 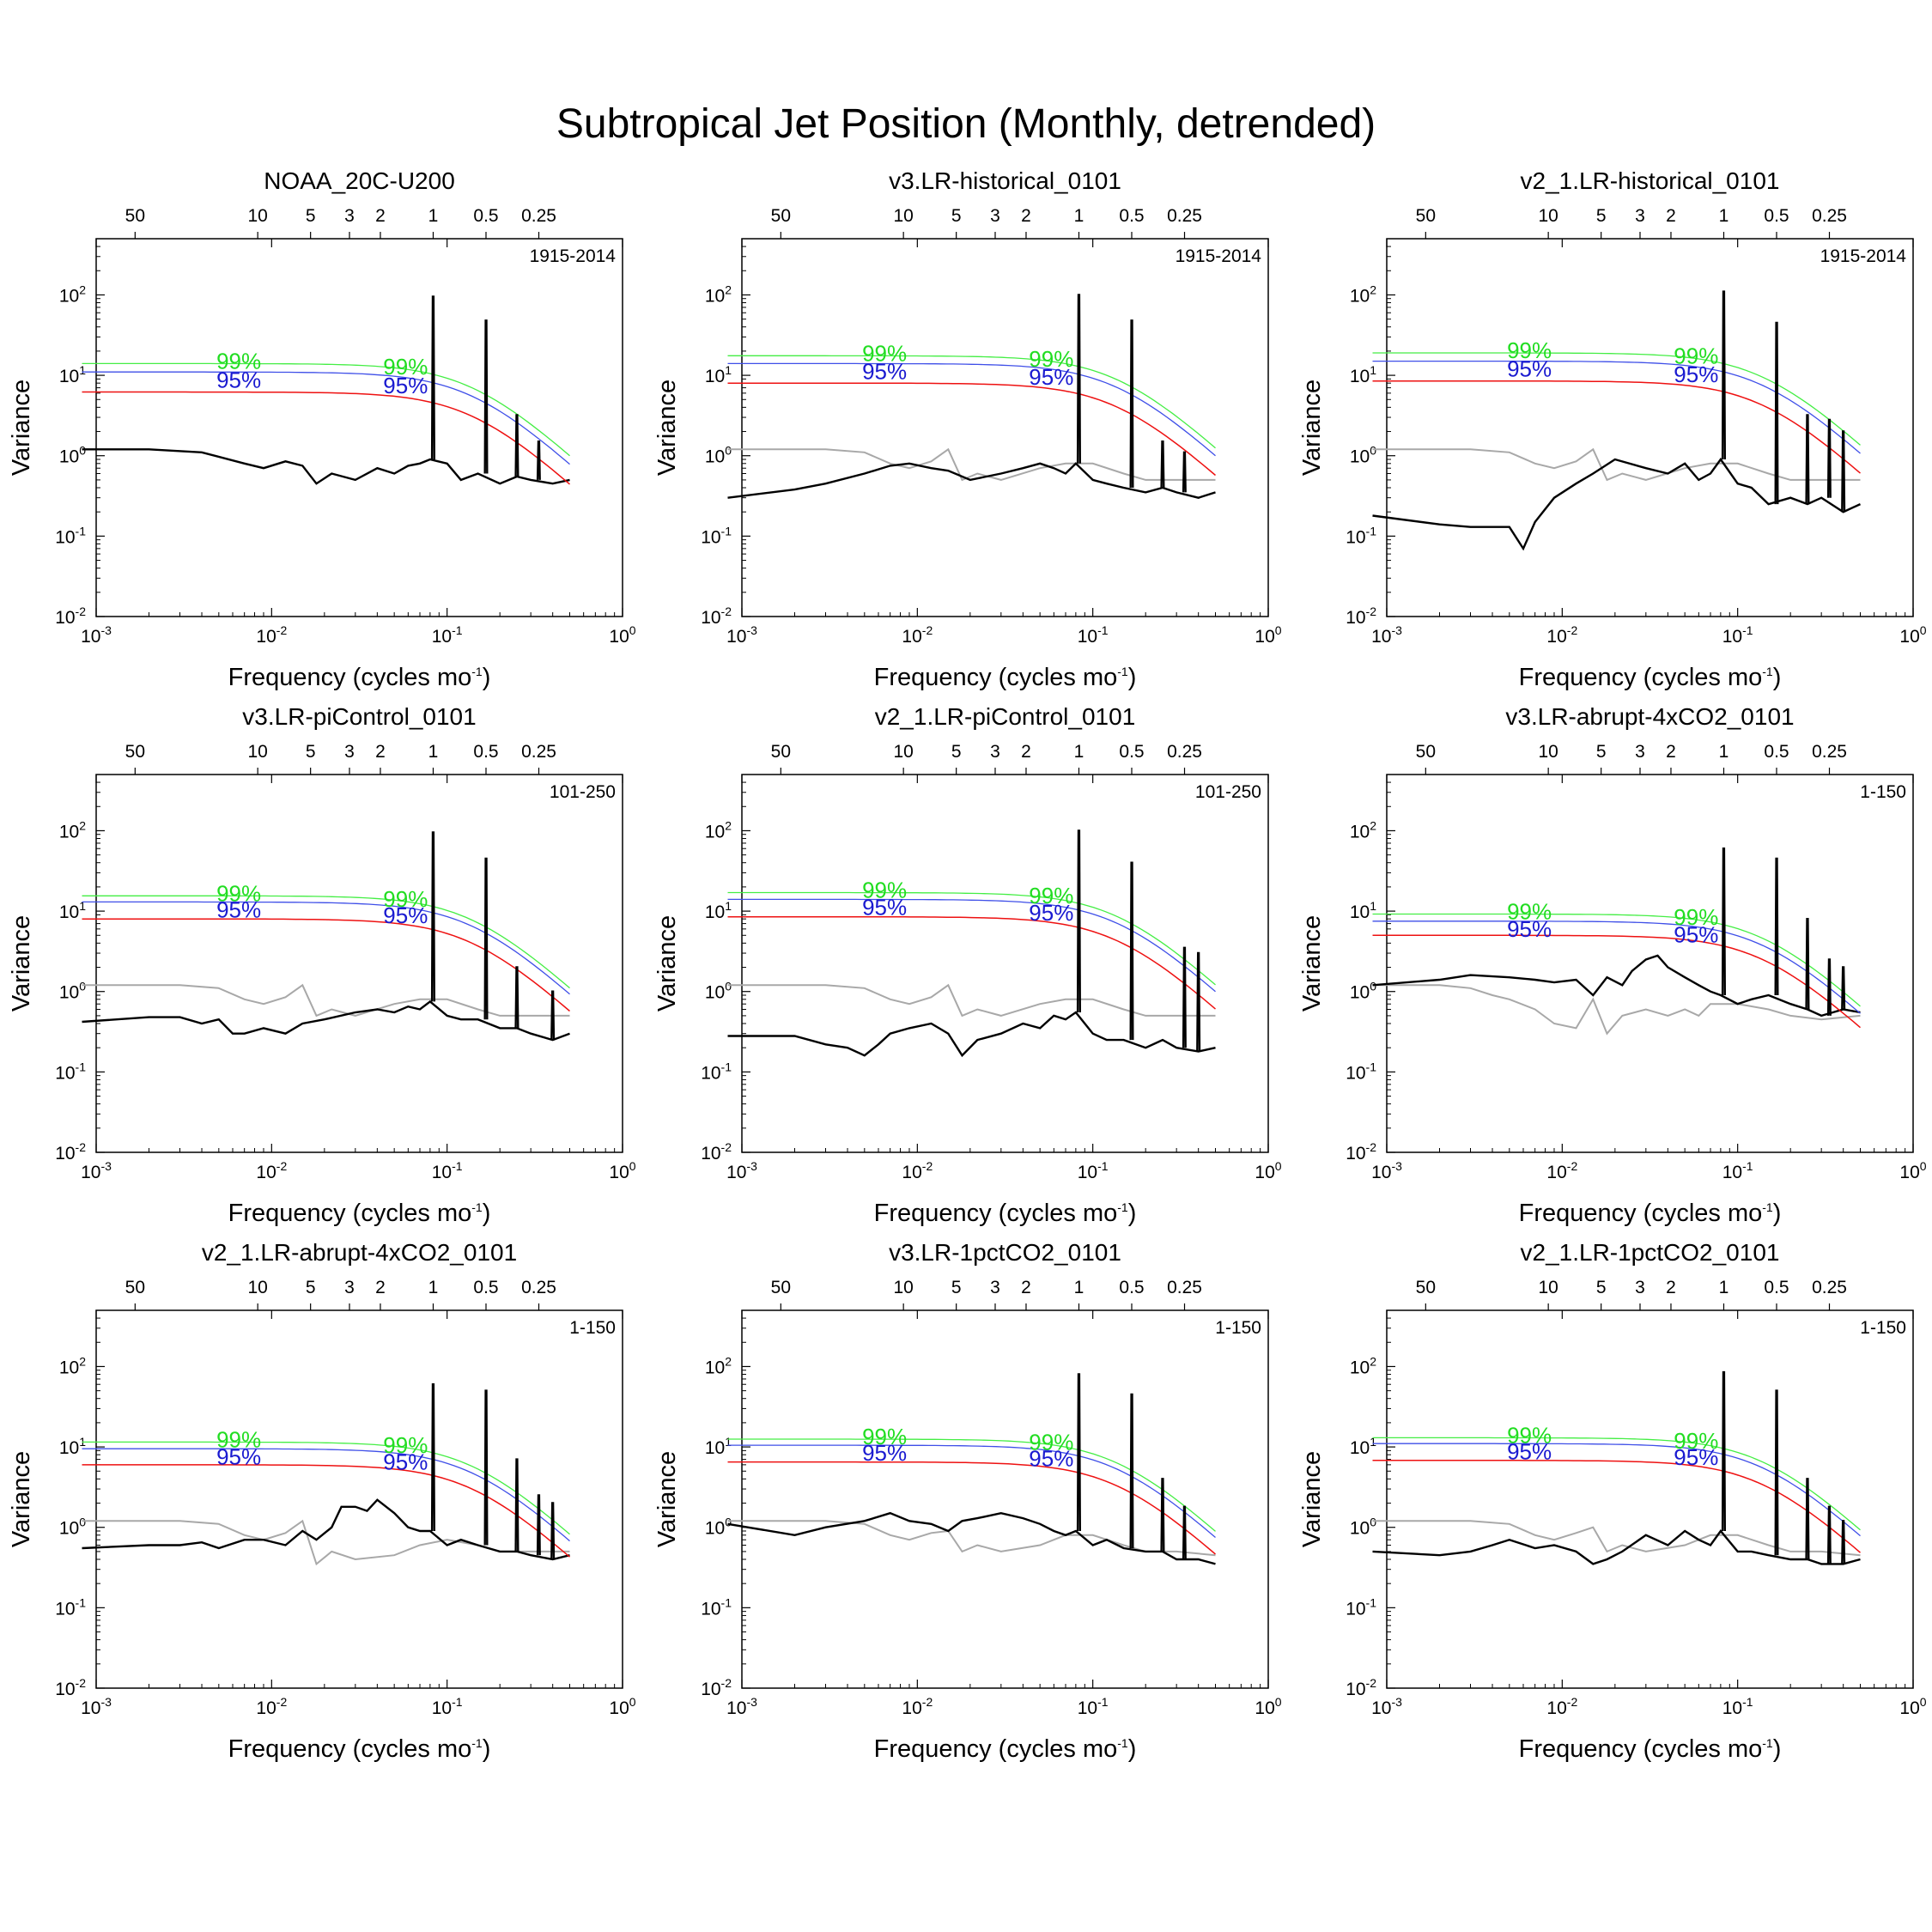 I want to click on y-tick-label: 10⁻¹, so click(x=70, y=1607).